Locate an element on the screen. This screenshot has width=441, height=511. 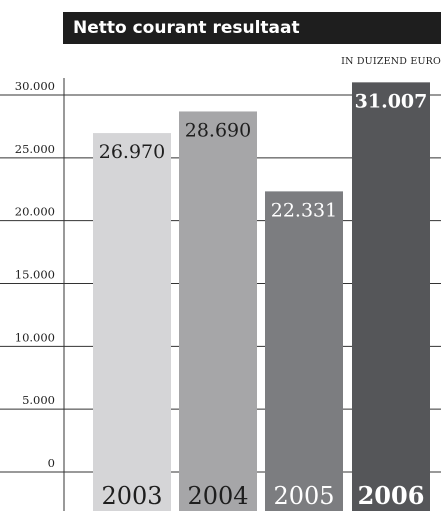
bar-2004 is located at coordinates (218, 311).